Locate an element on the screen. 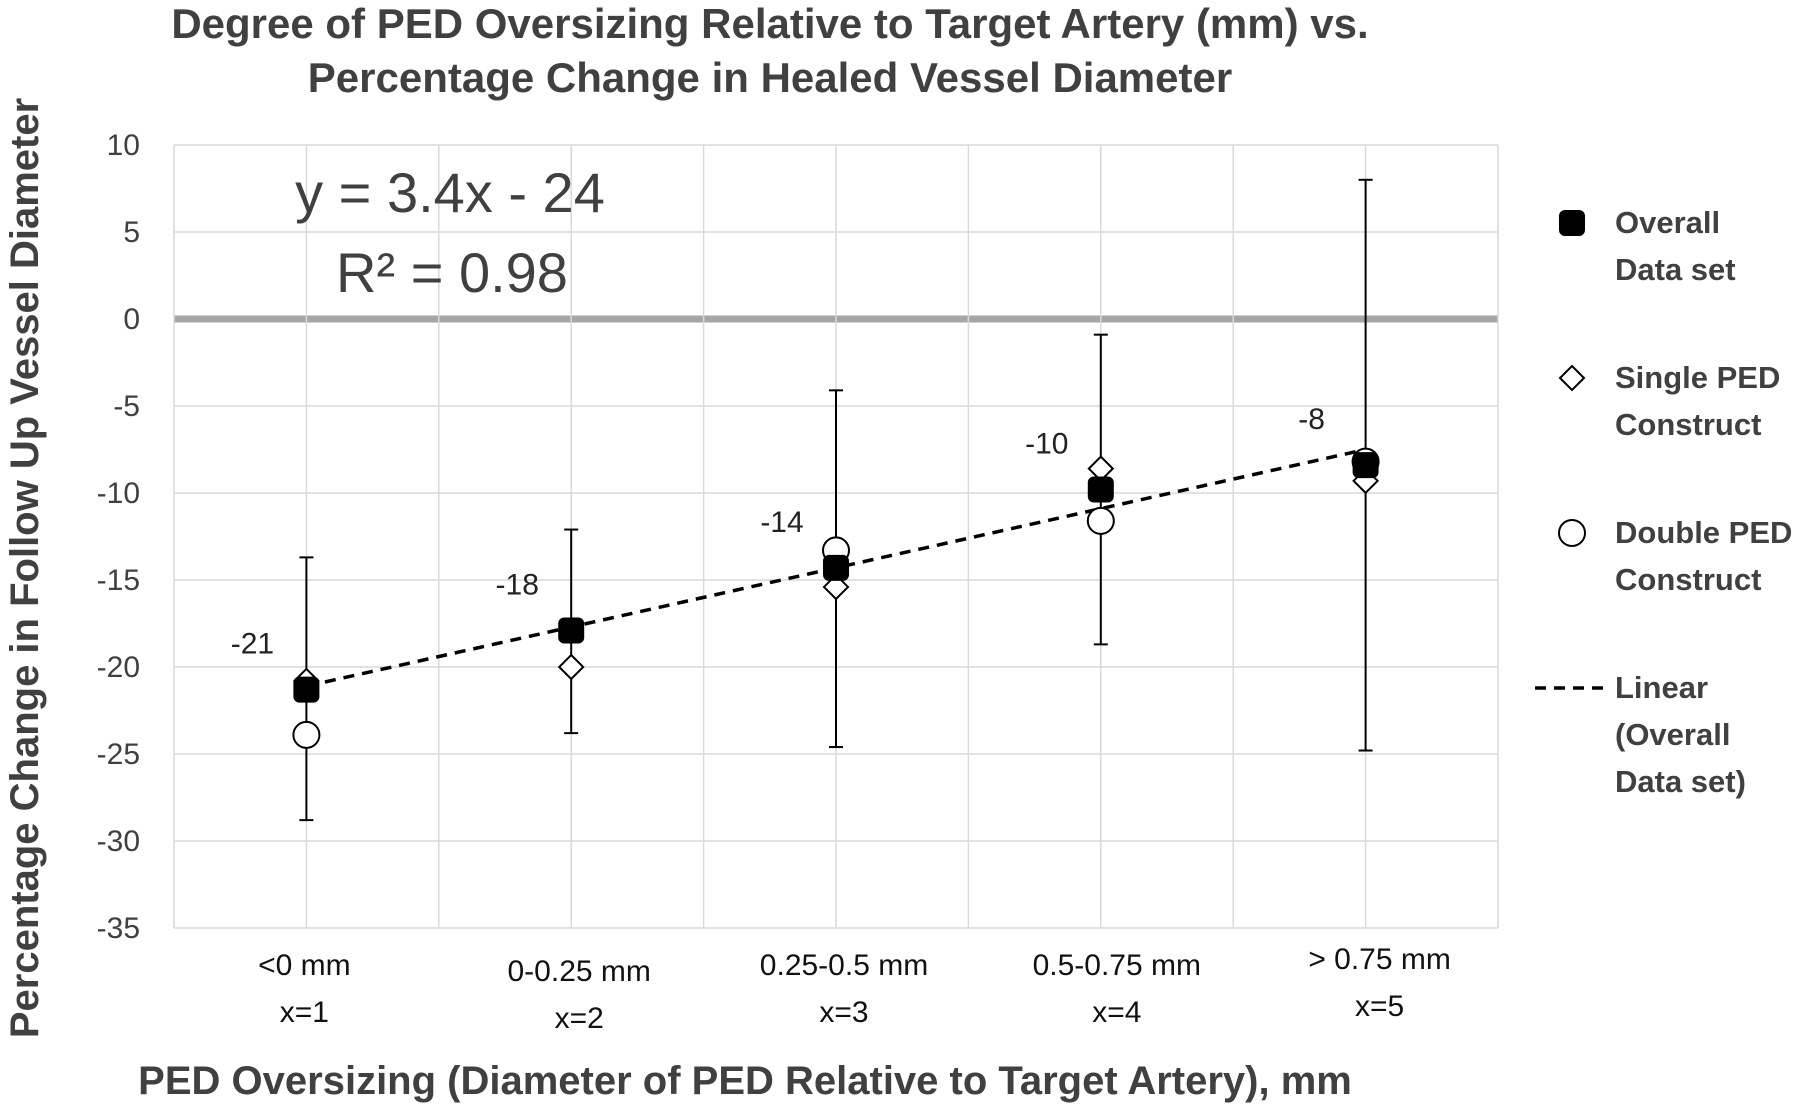 The image size is (1800, 1118). x-tick-label: 0-0.25 mm is located at coordinates (579, 971).